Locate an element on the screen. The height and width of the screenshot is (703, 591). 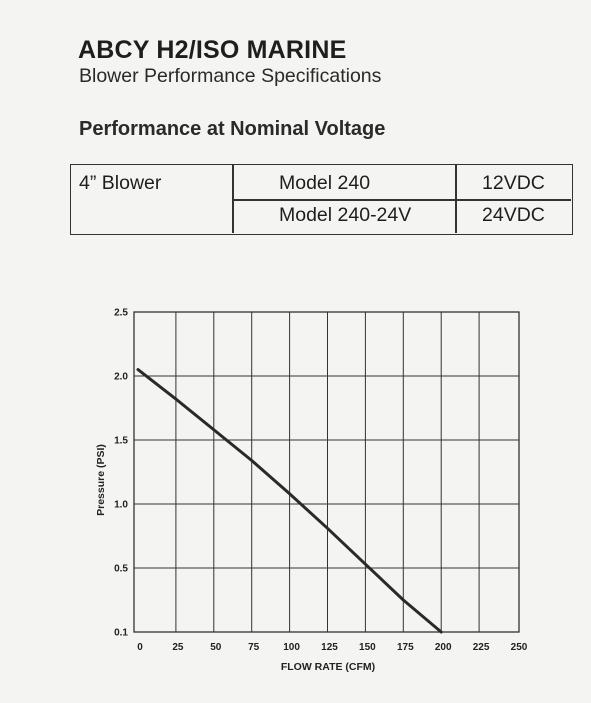
document-subtitle: Blower Performance Specifications is located at coordinates (230, 76).